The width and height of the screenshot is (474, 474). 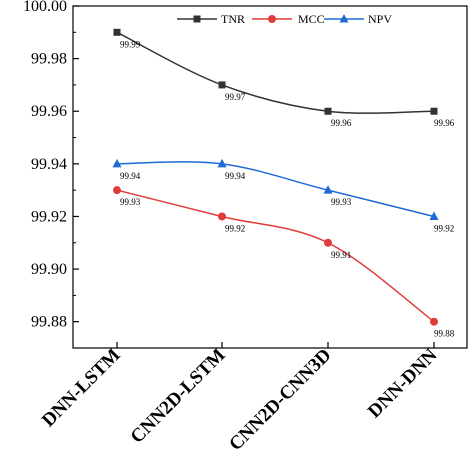 What do you see at coordinates (380, 19) in the screenshot?
I see `legend-label: NPV` at bounding box center [380, 19].